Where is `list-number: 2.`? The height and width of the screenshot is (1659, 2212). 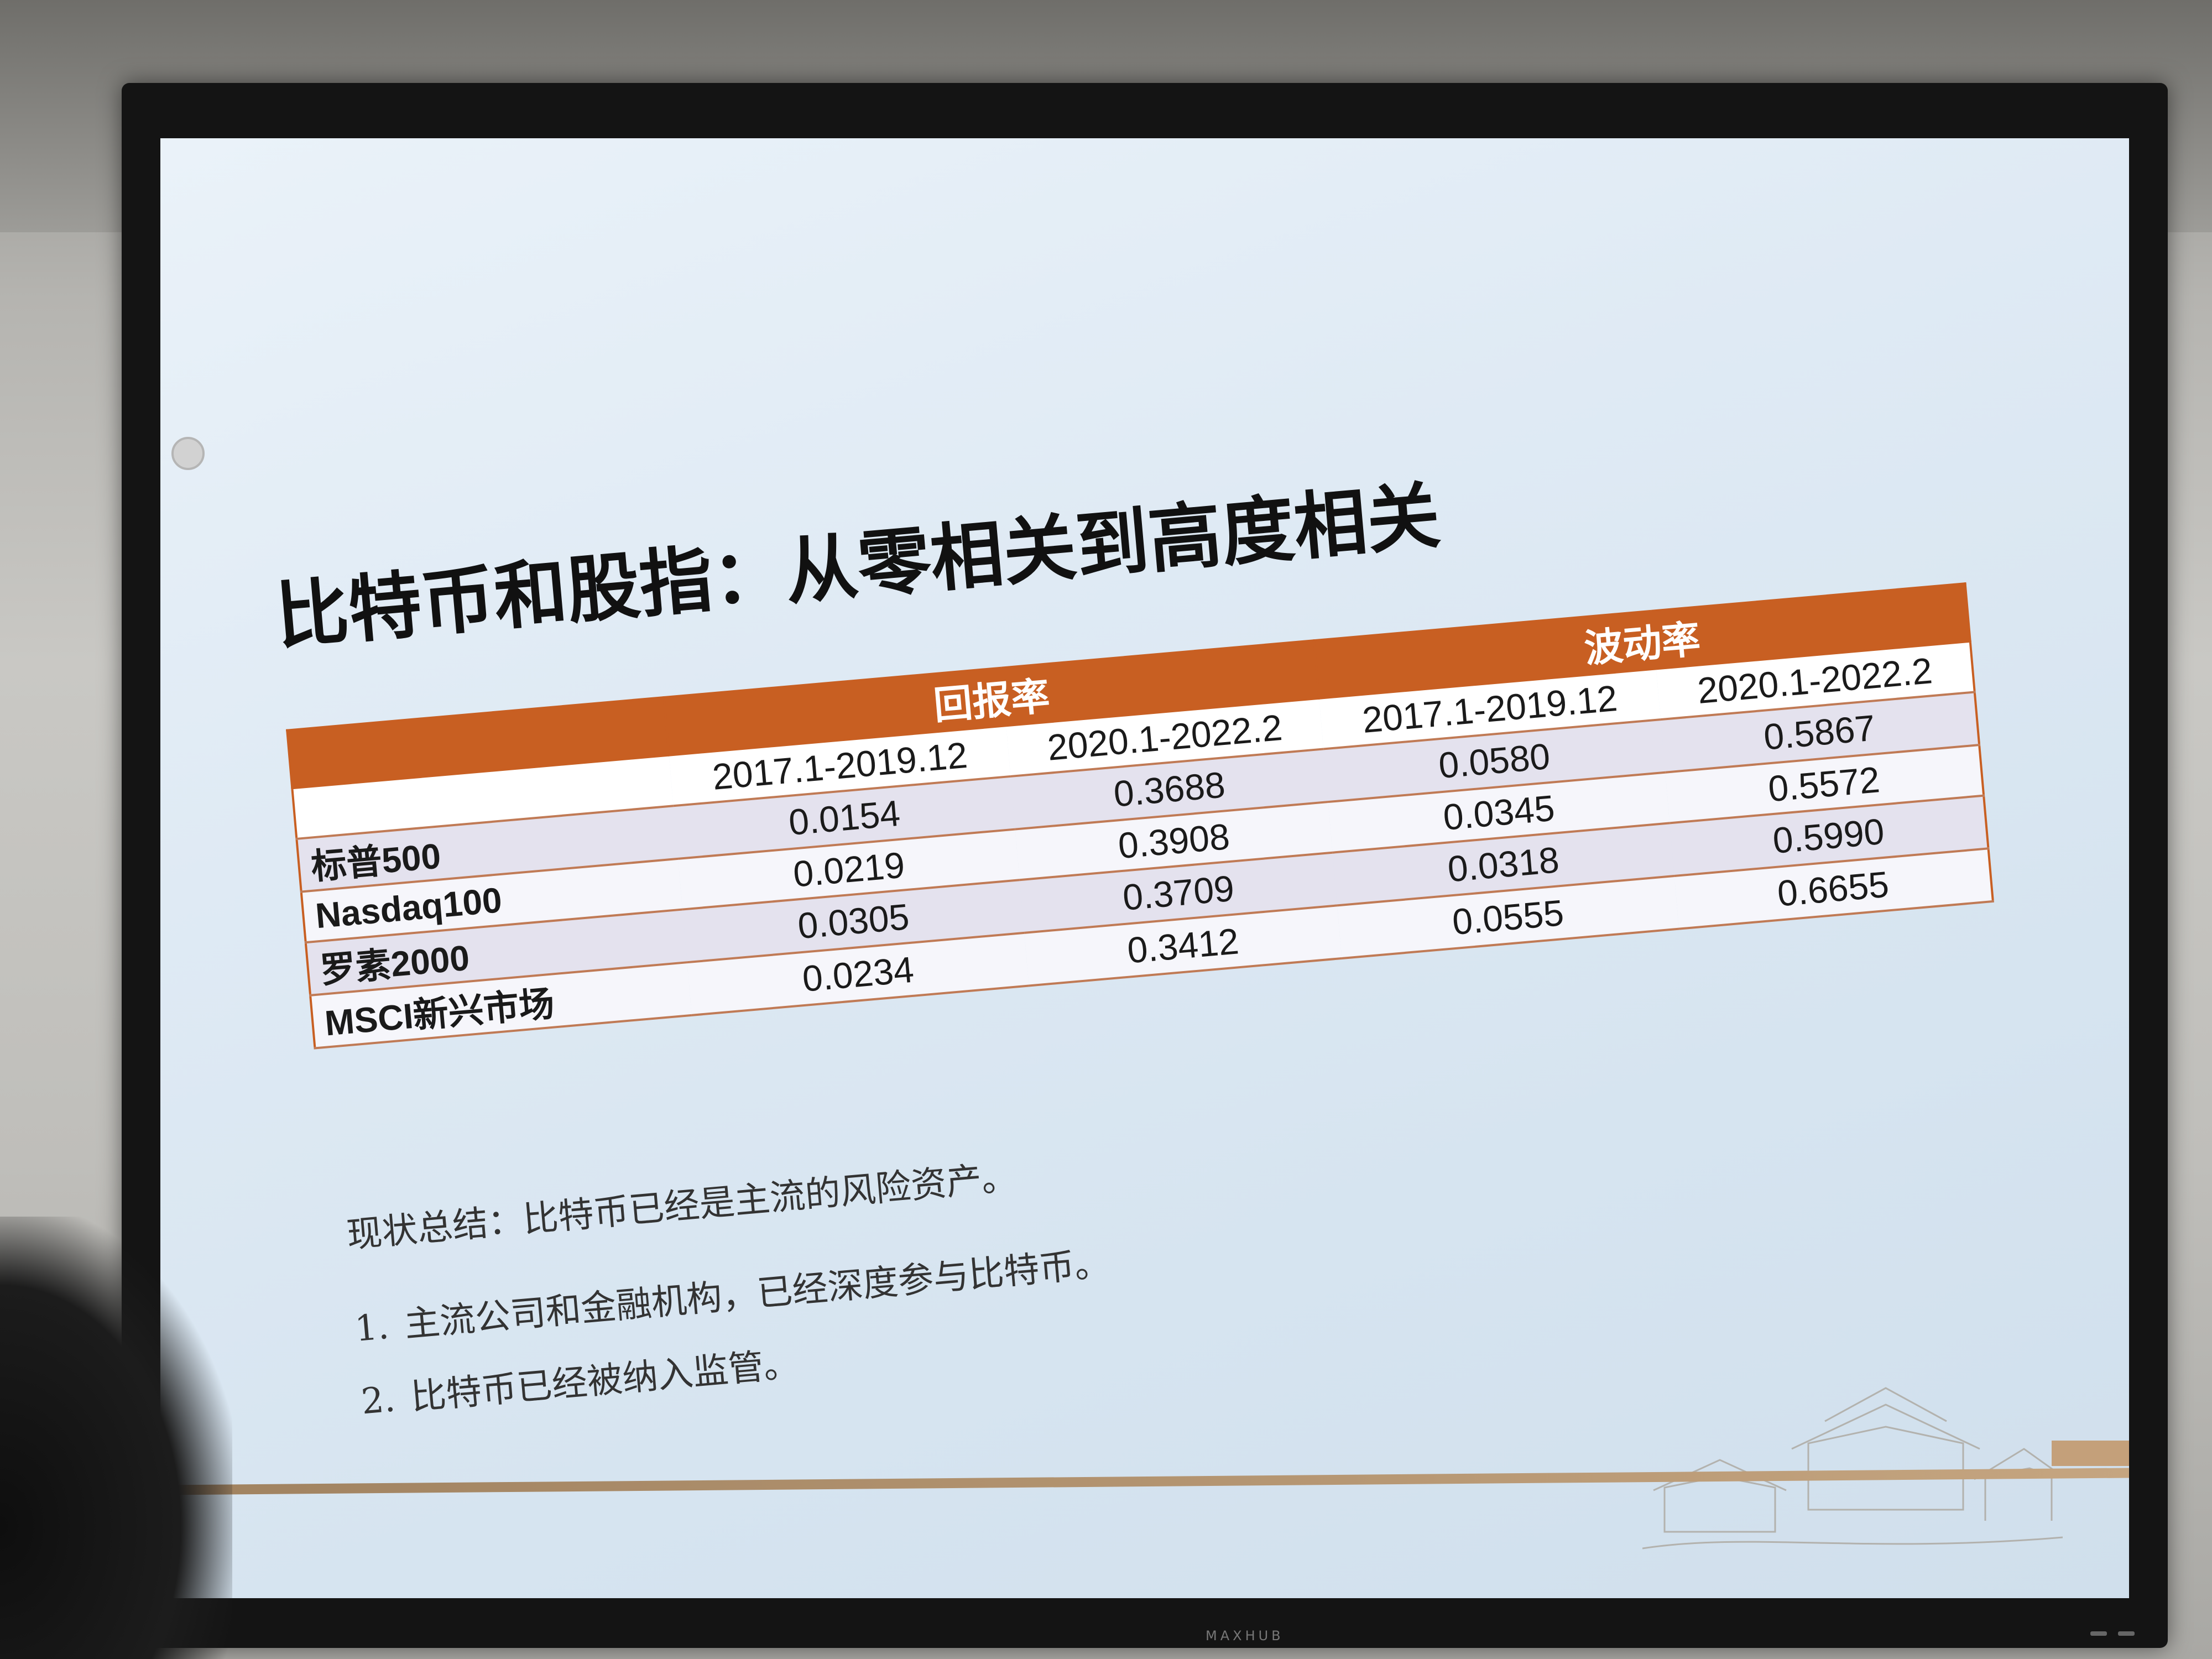
list-number: 2. is located at coordinates (378, 1401).